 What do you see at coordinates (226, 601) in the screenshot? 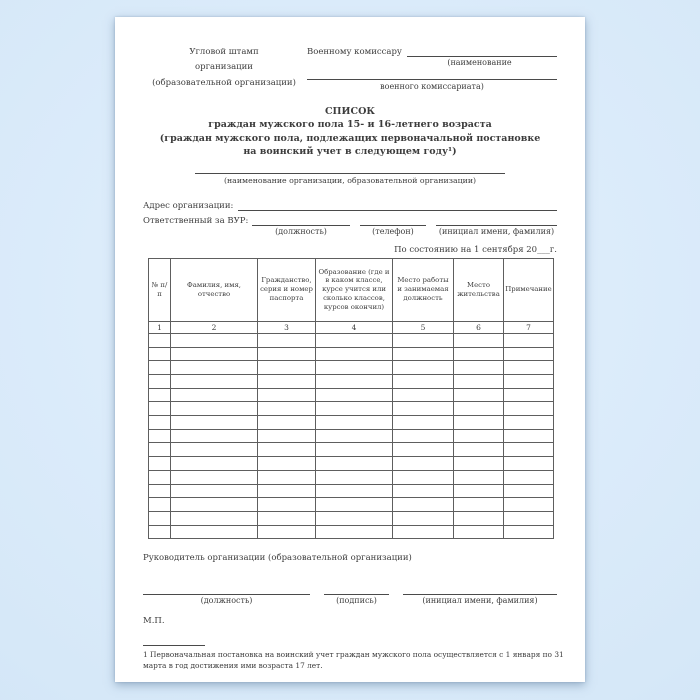
I see `caption-sig-position: (должность)` at bounding box center [226, 601].